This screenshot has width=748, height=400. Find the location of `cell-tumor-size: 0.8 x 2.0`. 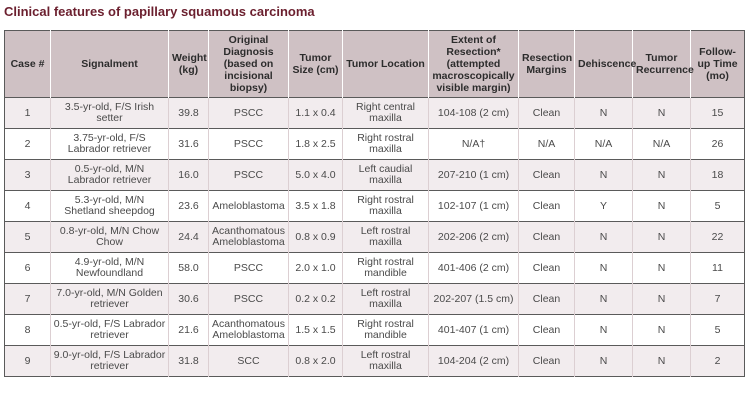

cell-tumor-size: 0.8 x 2.0 is located at coordinates (315, 361).